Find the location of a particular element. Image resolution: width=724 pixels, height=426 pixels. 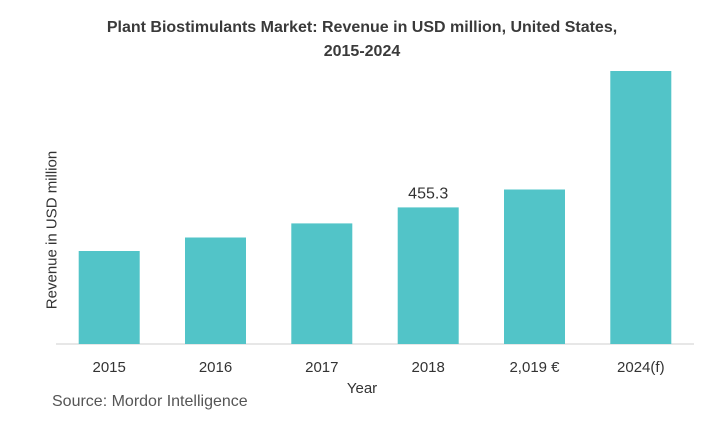

x-tick-label-1: 2016 is located at coordinates (215, 367).